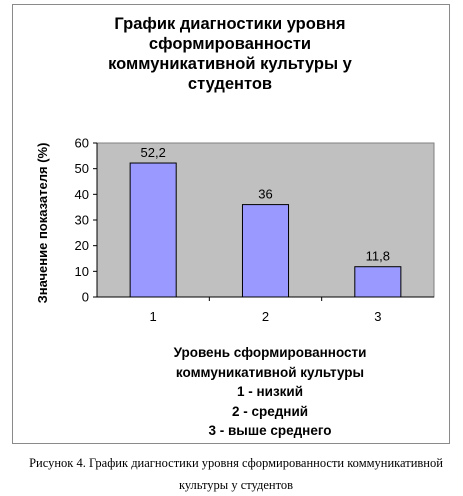 The height and width of the screenshot is (496, 463). What do you see at coordinates (230, 64) in the screenshot?
I see `chart-title-line: коммуникативной культуры у` at bounding box center [230, 64].